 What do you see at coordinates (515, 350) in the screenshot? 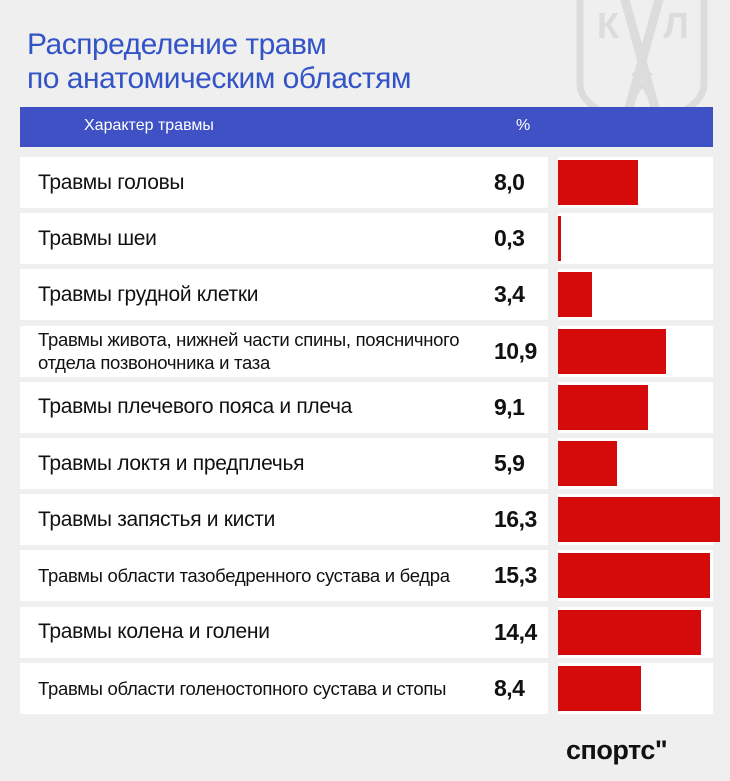
I see `value-label: 10,9` at bounding box center [515, 350].